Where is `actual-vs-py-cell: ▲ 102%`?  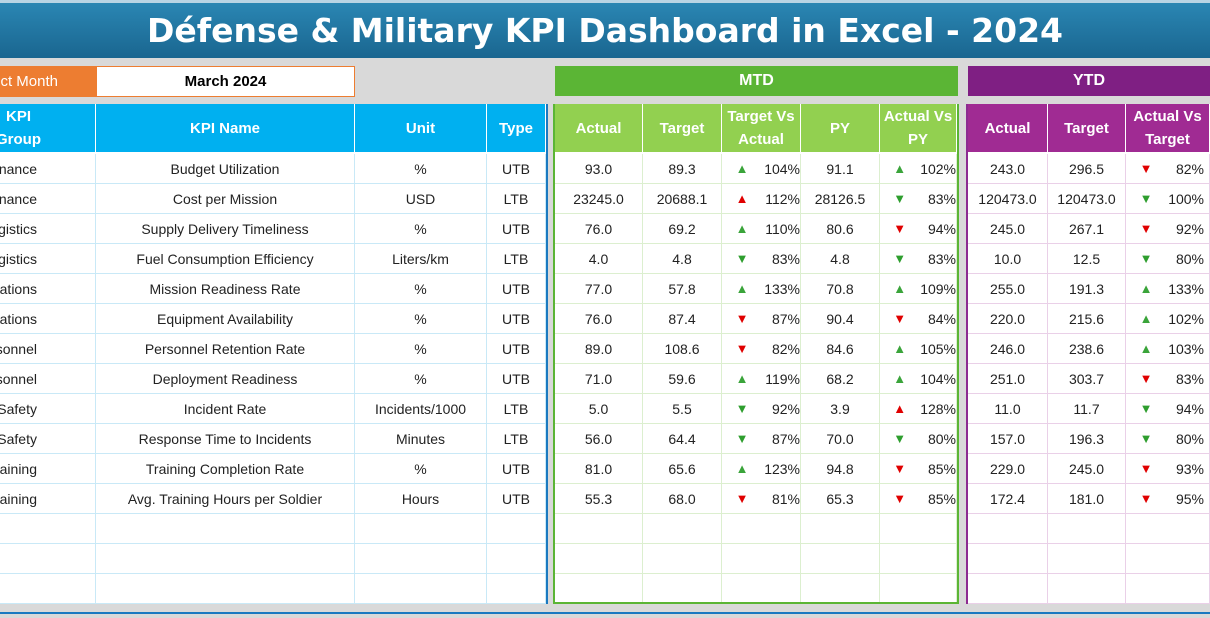 actual-vs-py-cell: ▲ 102% is located at coordinates (918, 169).